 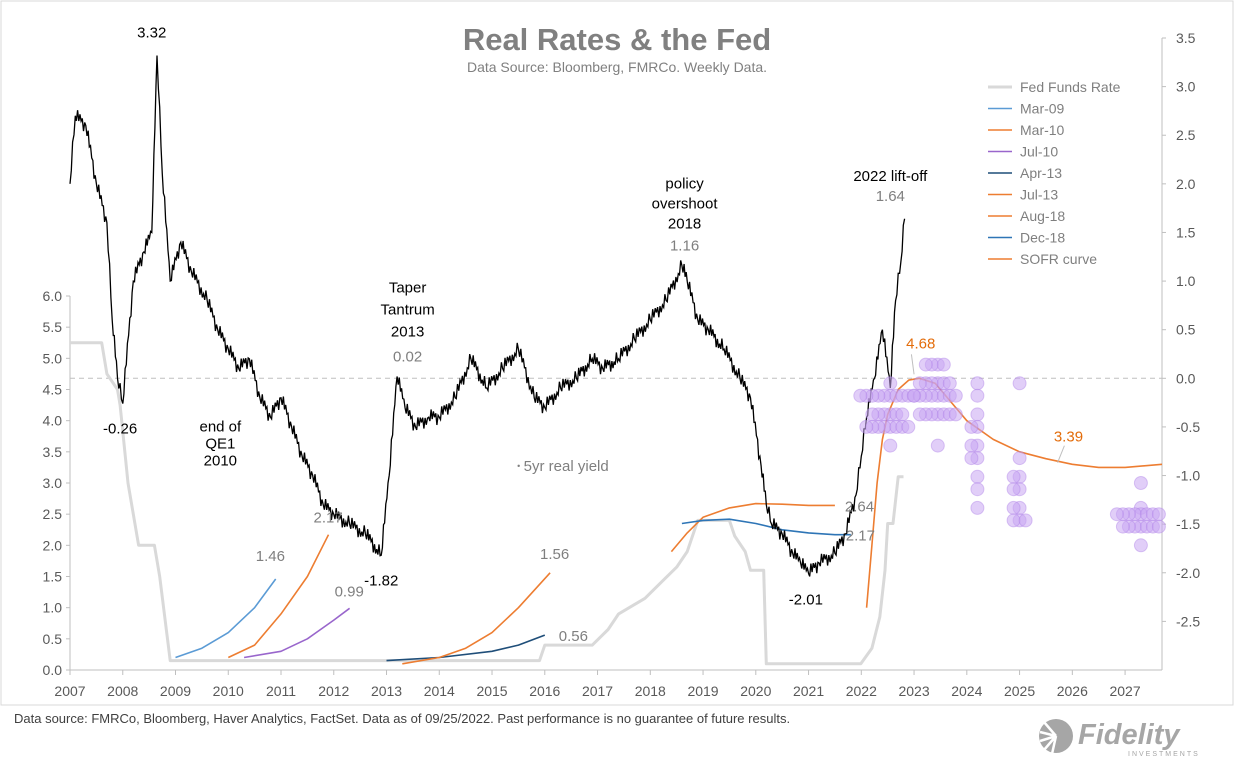 What do you see at coordinates (53, 639) in the screenshot?
I see `left-tick-label: 0.5` at bounding box center [53, 639].